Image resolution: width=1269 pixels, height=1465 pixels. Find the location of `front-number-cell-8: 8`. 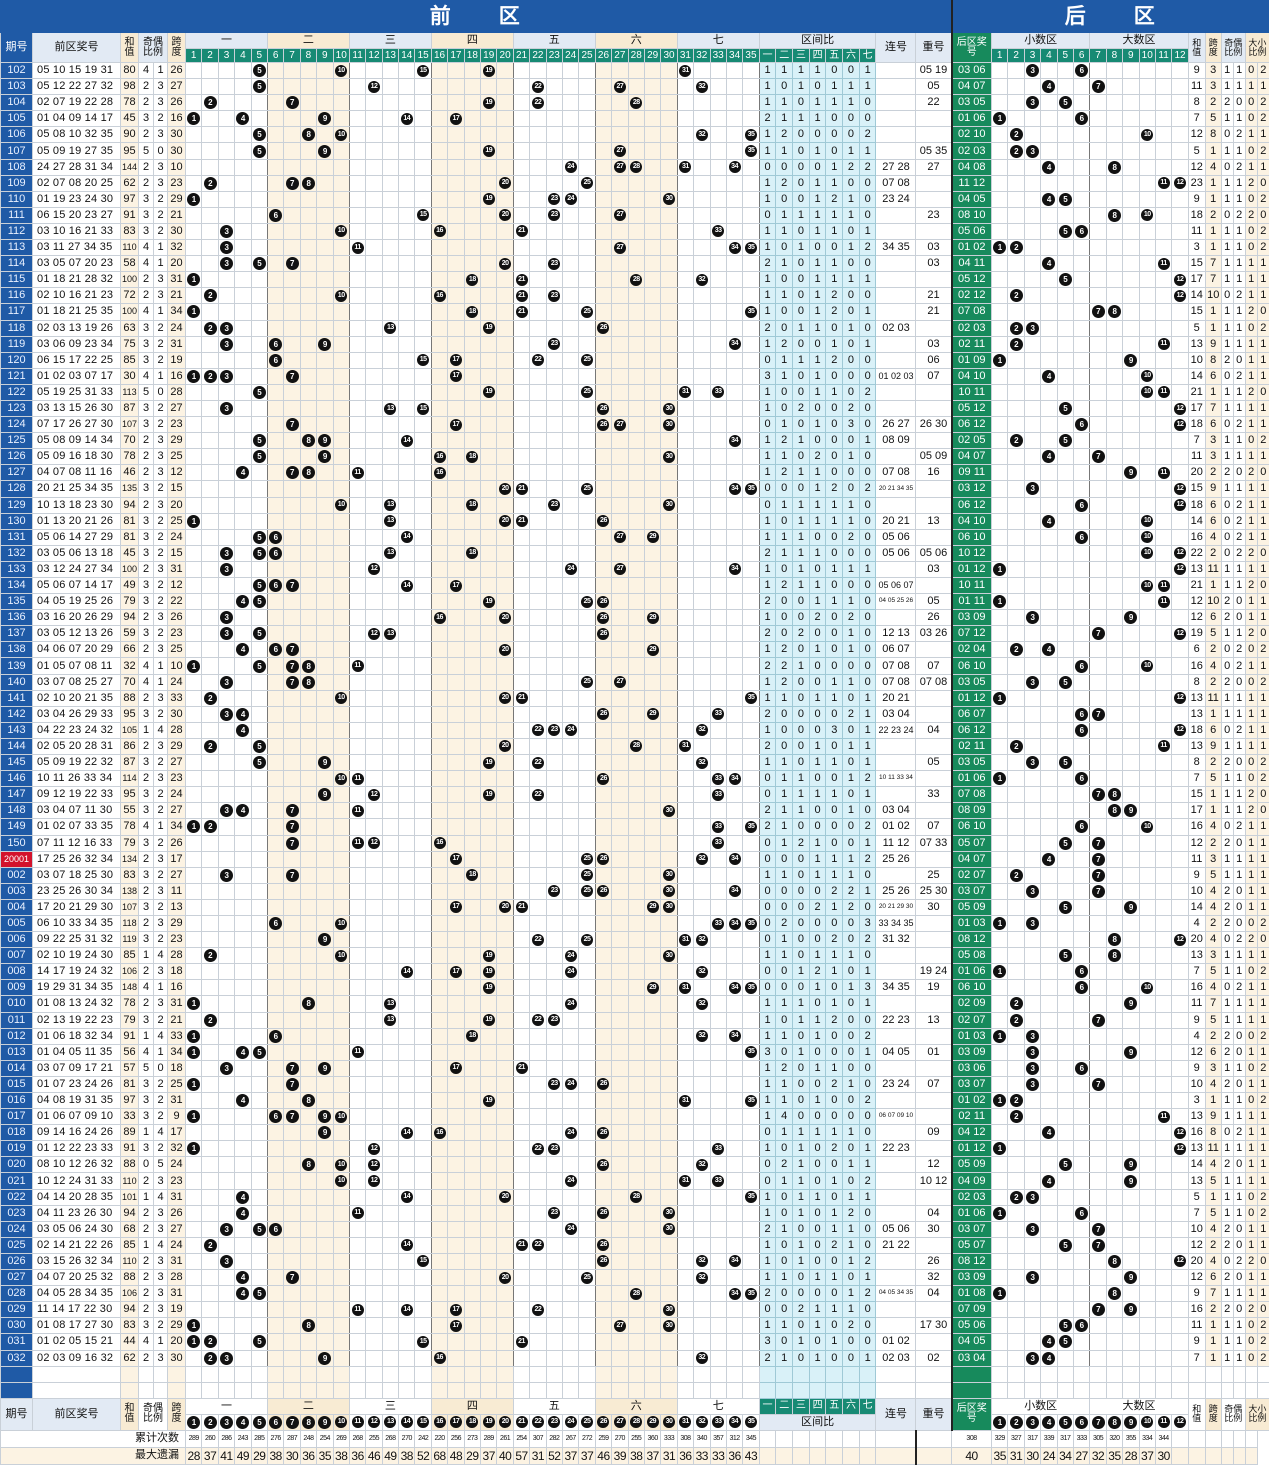

front-number-cell-8: 8 is located at coordinates (308, 666).